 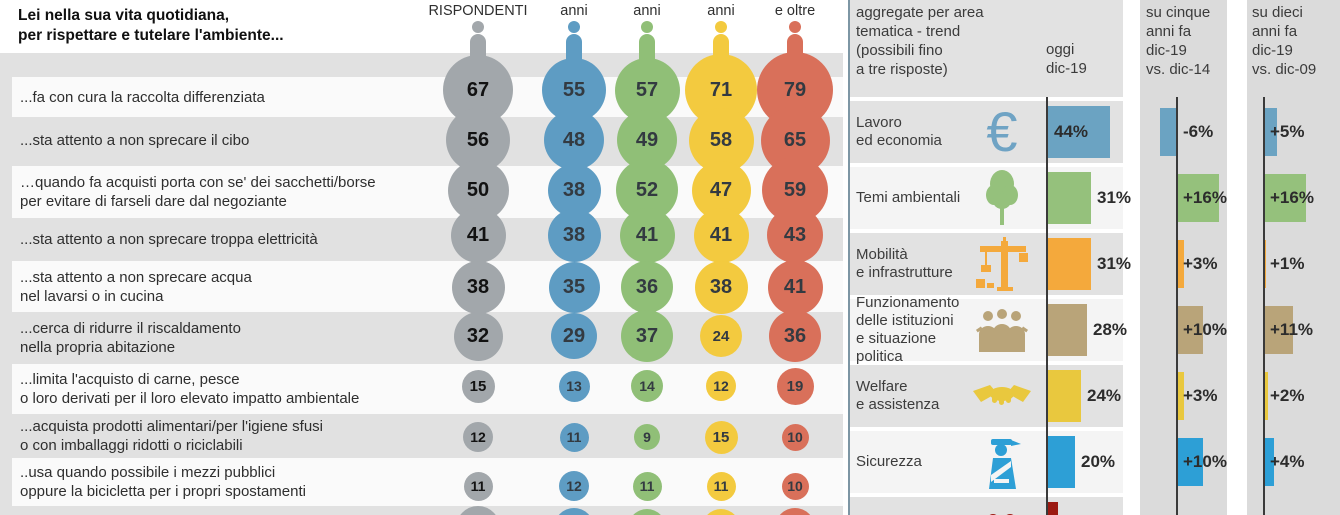 What do you see at coordinates (574, 486) in the screenshot?
I see `bubble: 12` at bounding box center [574, 486].